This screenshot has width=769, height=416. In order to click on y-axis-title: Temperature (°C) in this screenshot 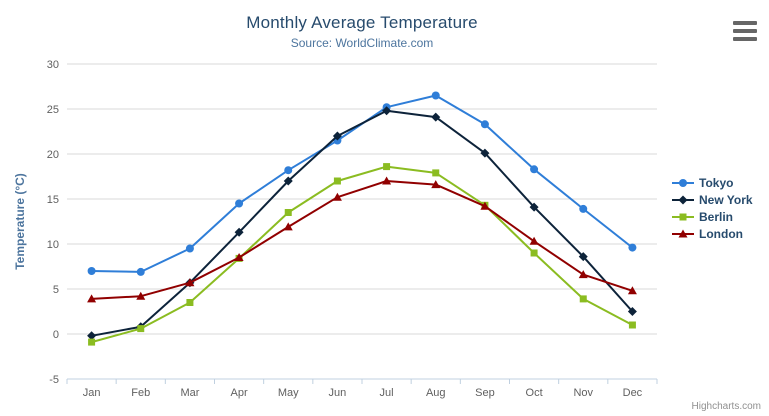, I will do `click(20, 221)`.